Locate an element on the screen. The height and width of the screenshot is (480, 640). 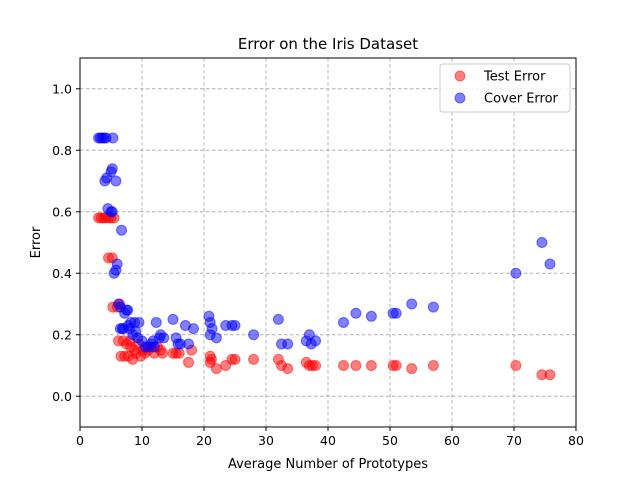
x-tick-label: 10 is located at coordinates (142, 440).